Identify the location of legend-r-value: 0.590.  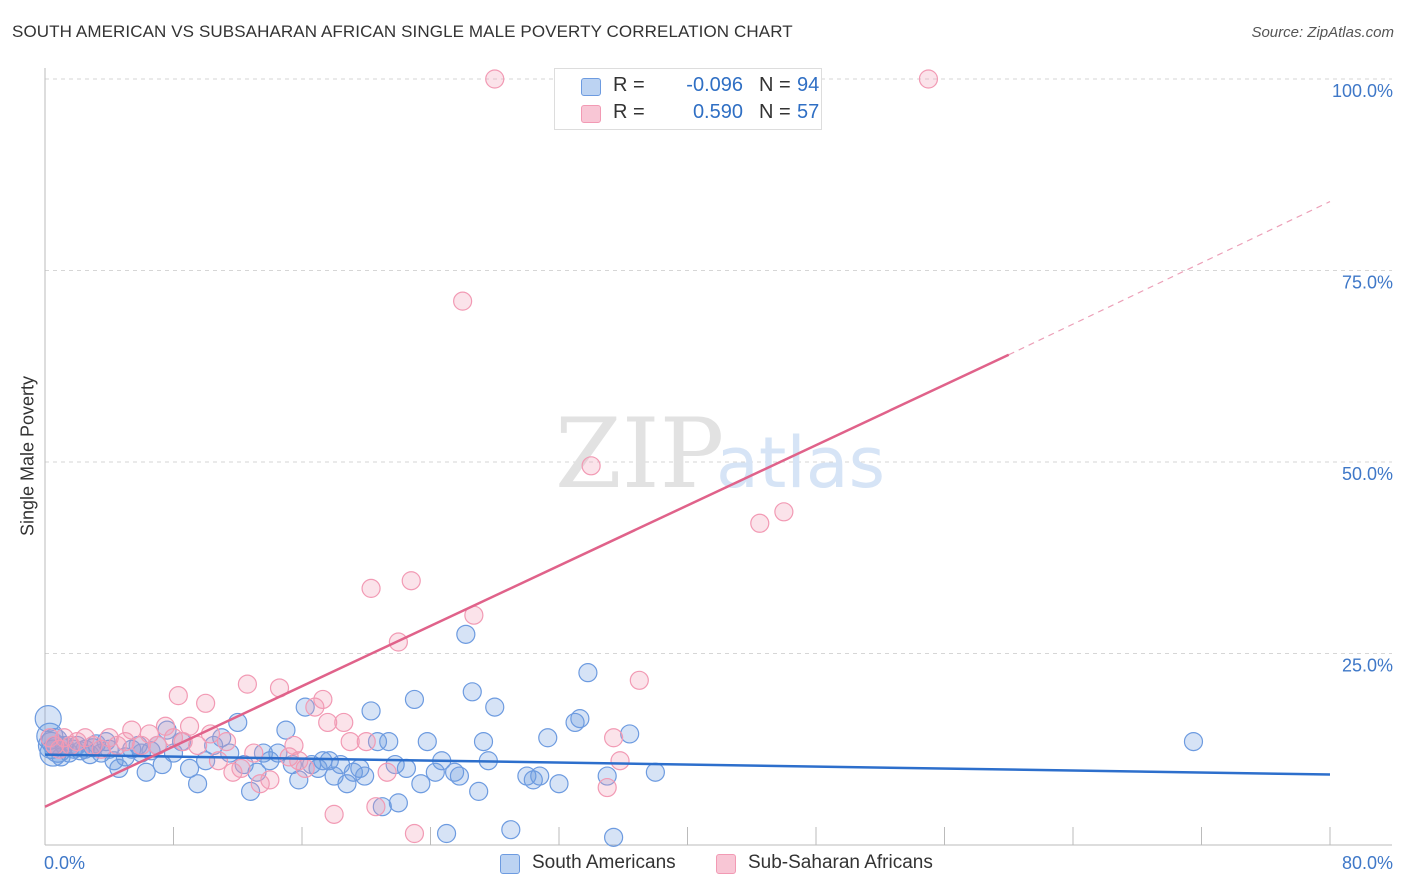
(717, 112).